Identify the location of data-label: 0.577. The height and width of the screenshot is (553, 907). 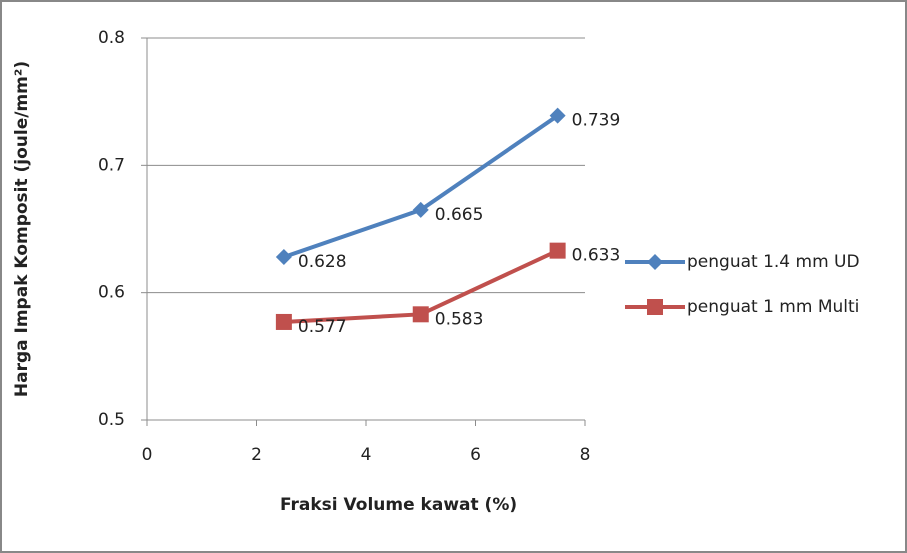
(322, 327).